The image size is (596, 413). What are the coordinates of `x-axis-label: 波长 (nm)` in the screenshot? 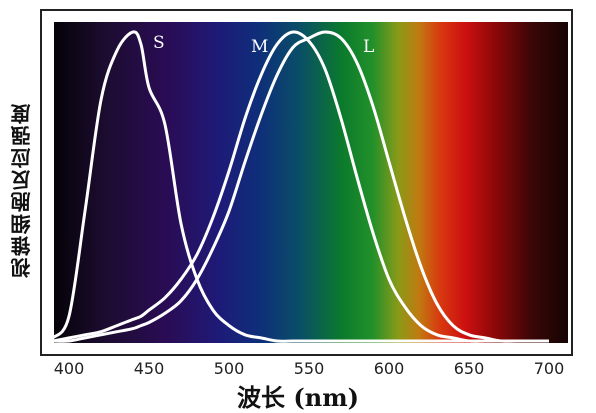 It's located at (298, 397).